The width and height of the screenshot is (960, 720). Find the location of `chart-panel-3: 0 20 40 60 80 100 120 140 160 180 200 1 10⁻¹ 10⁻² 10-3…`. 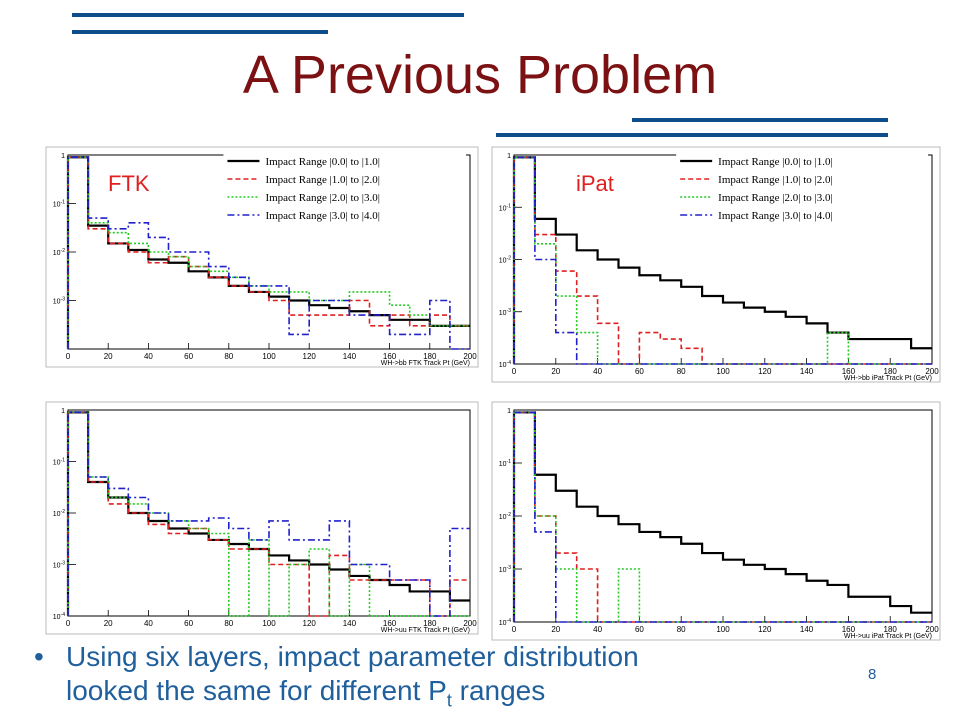

chart-panel-3: 0 20 40 60 80 100 120 140 160 180 200 1 10⁻¹ 10⁻² 10-3… is located at coordinates (262, 518).